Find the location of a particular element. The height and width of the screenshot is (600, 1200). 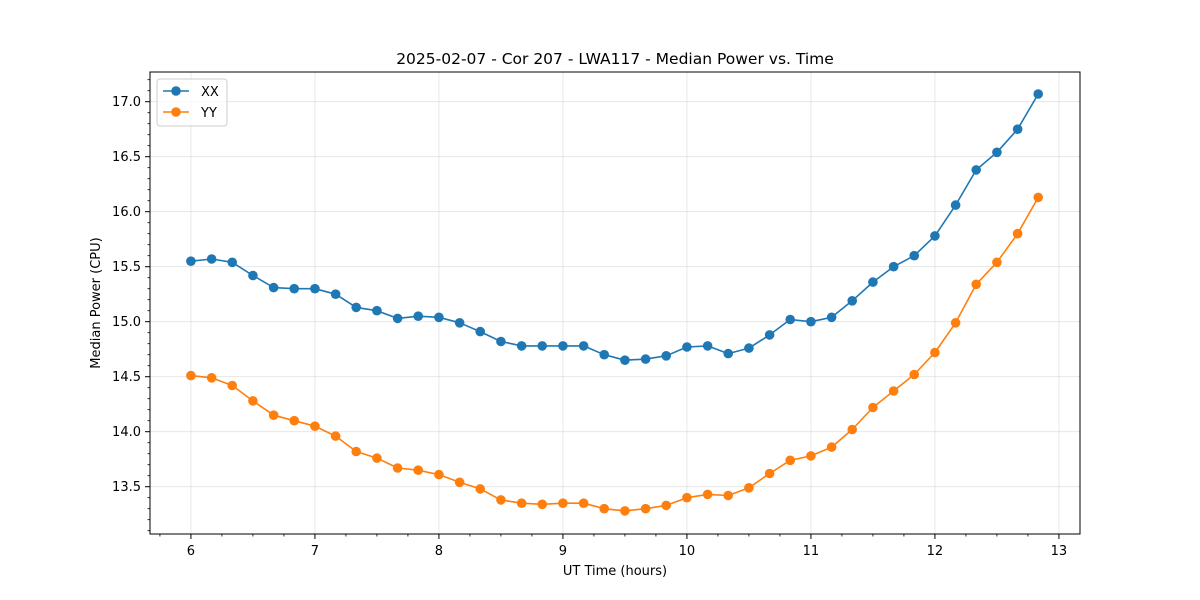

y-axis-ticks: 13.5 14.0 14.5 15.0 15.5 16.0 16.5 17.0 is located at coordinates (131, 305).